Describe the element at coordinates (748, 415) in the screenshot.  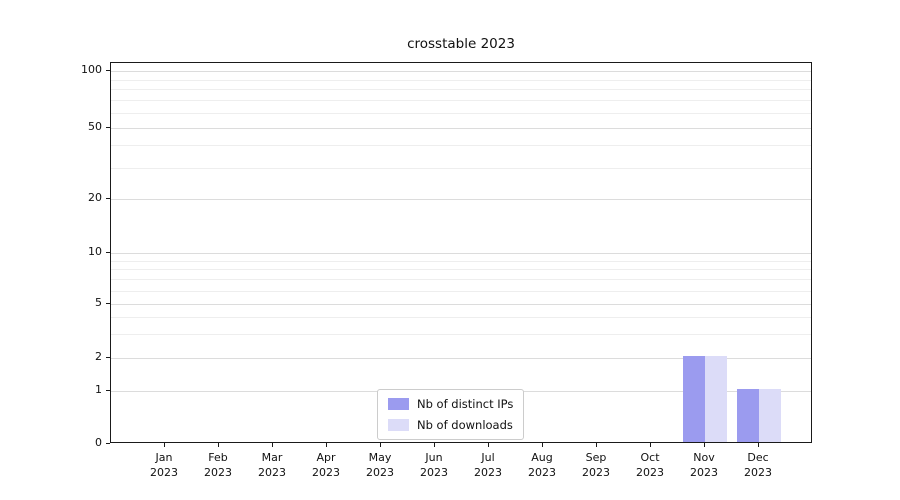
I see `bar-nb-of-distinct-ips-dec` at that location.